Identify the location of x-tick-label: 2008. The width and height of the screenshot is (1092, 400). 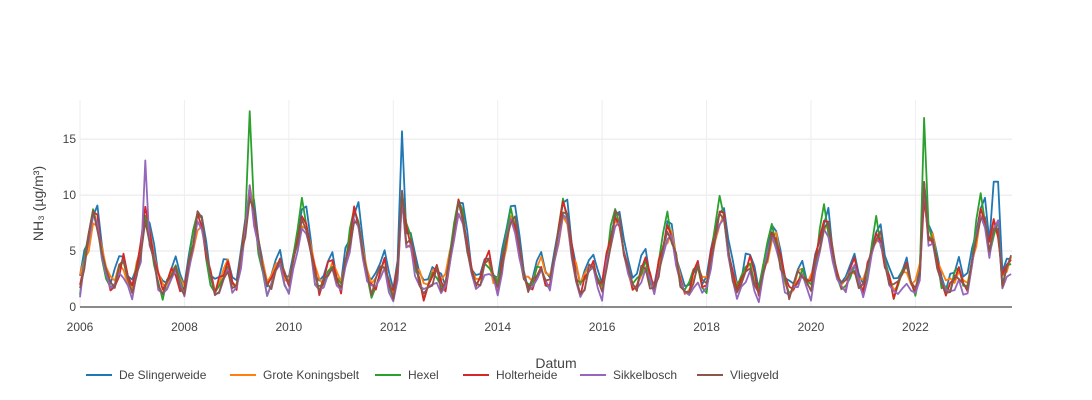
(184, 327).